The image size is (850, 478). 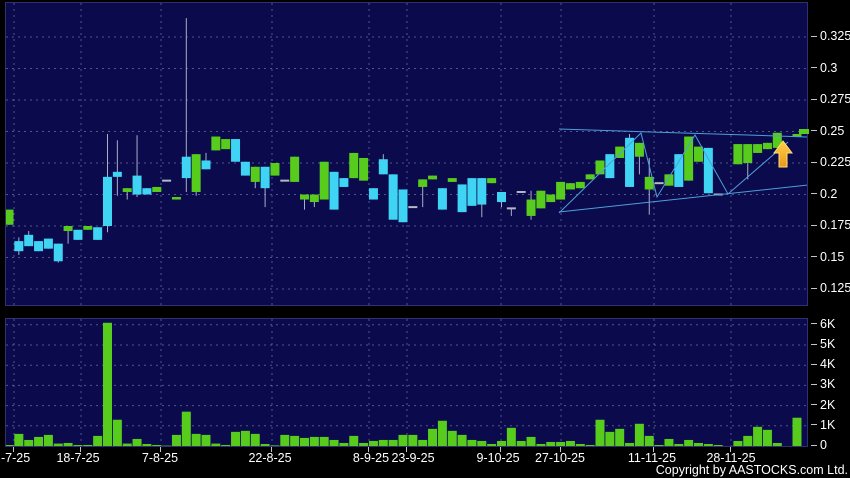 What do you see at coordinates (835, 288) in the screenshot?
I see `price-axis-label: 0.125` at bounding box center [835, 288].